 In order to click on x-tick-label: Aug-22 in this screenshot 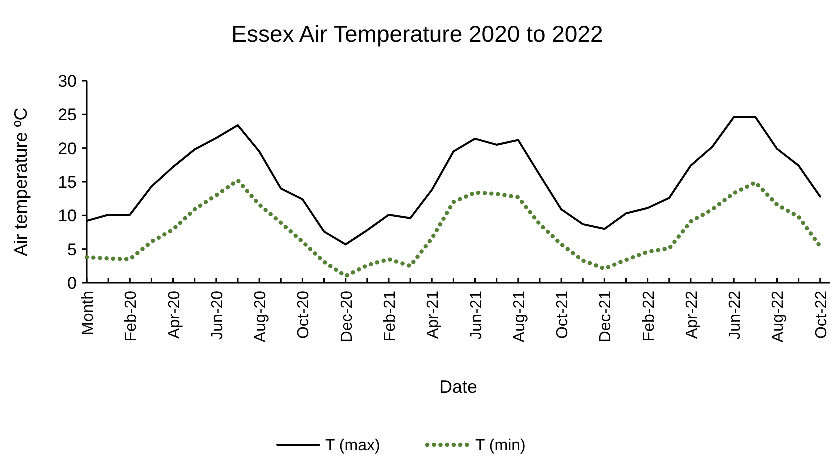, I will do `click(779, 316)`.